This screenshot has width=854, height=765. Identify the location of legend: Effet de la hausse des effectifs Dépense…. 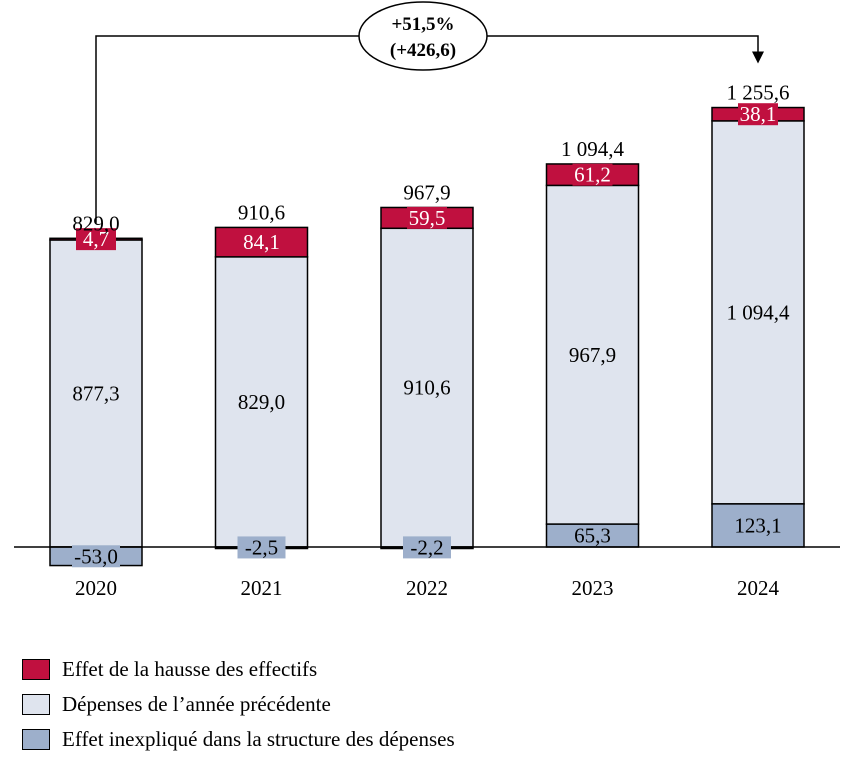
(238, 704).